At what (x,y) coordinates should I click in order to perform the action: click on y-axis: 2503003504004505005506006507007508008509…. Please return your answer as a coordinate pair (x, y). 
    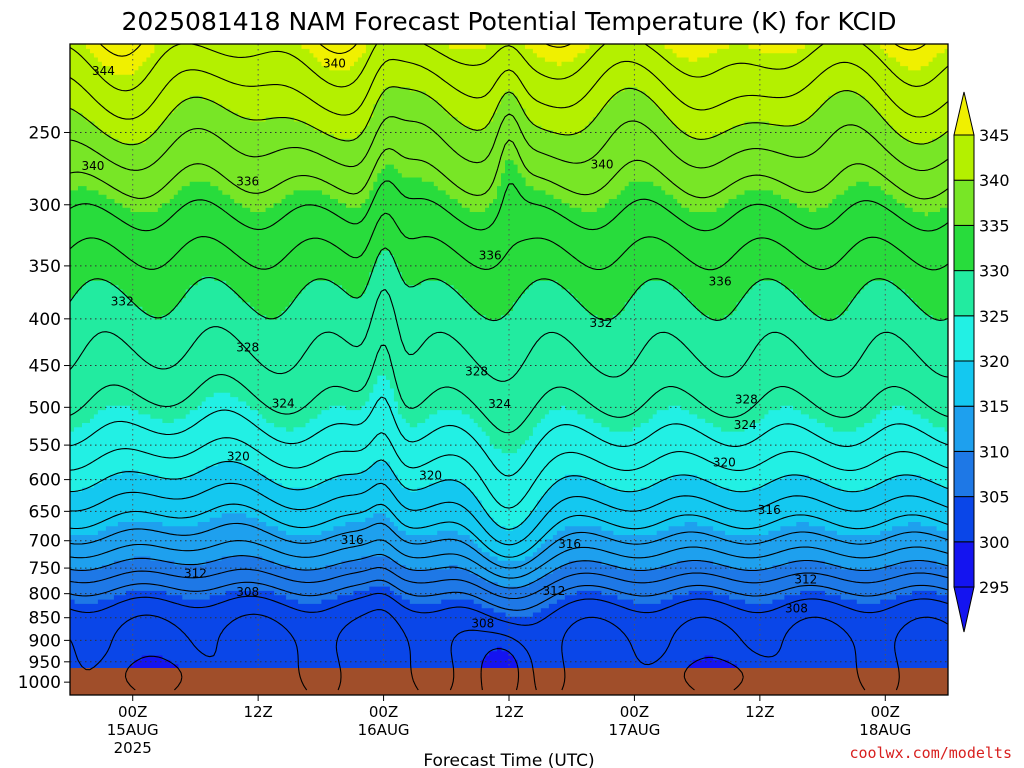
    Looking at the image, I should click on (44, 408).